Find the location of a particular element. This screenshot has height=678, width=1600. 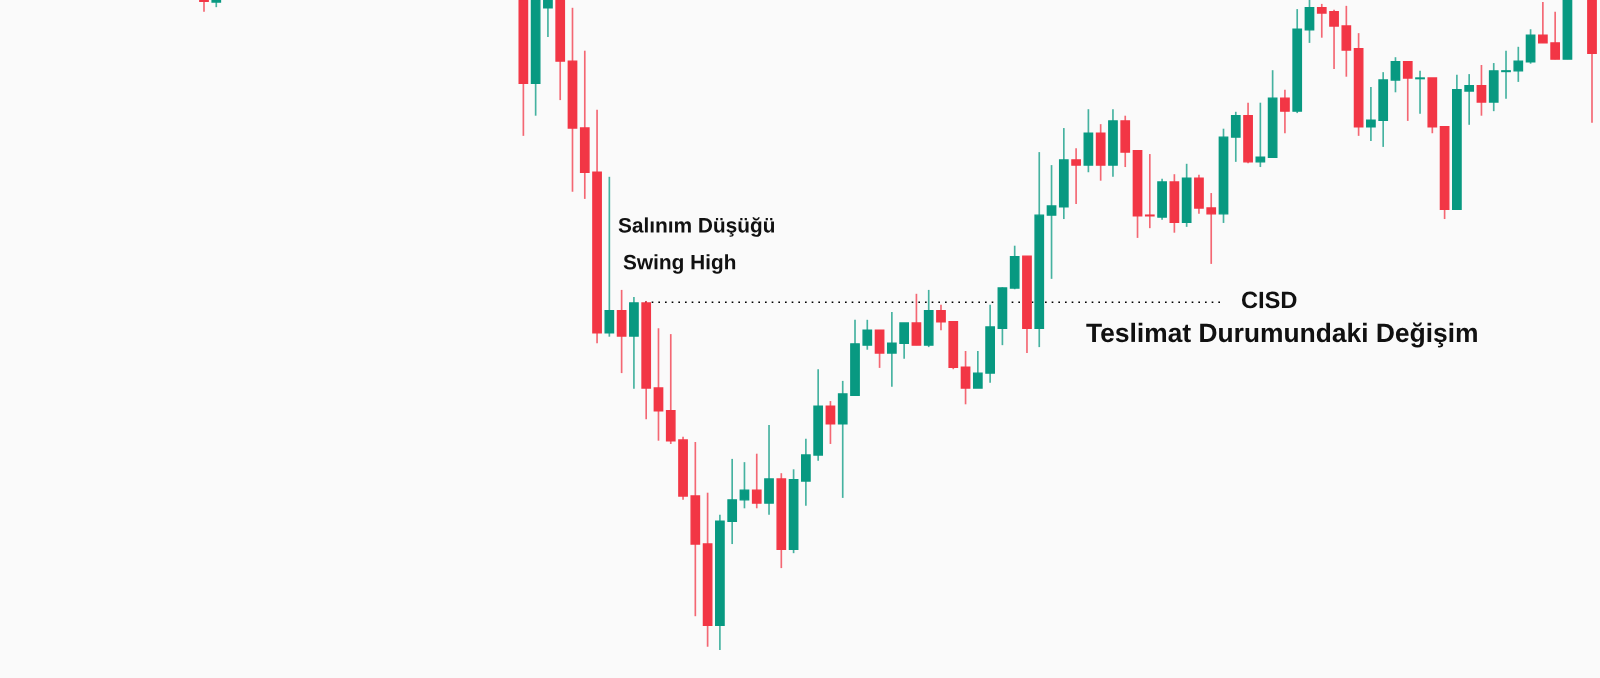

annotation: CISD is located at coordinates (1269, 300).